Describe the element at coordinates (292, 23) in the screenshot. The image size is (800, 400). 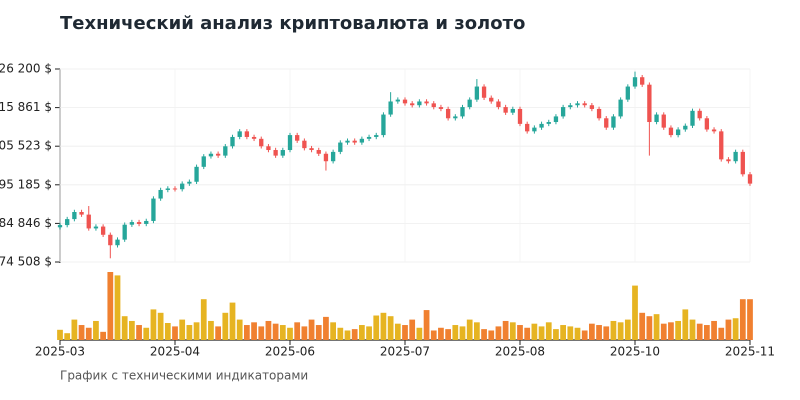
I see `chart-title: Технический анализ криптовалюта и золото` at that location.